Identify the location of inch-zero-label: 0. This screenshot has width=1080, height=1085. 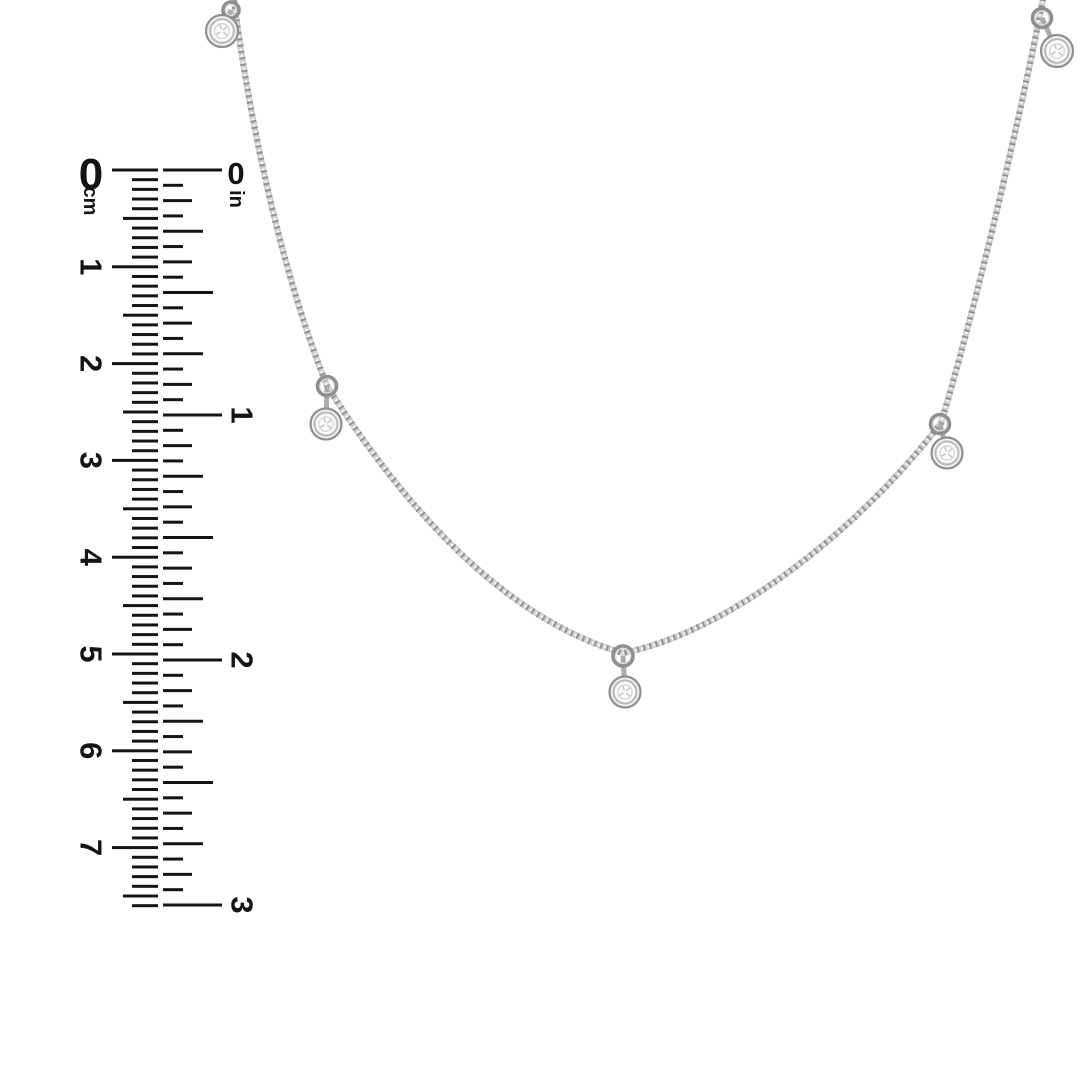
(235, 173).